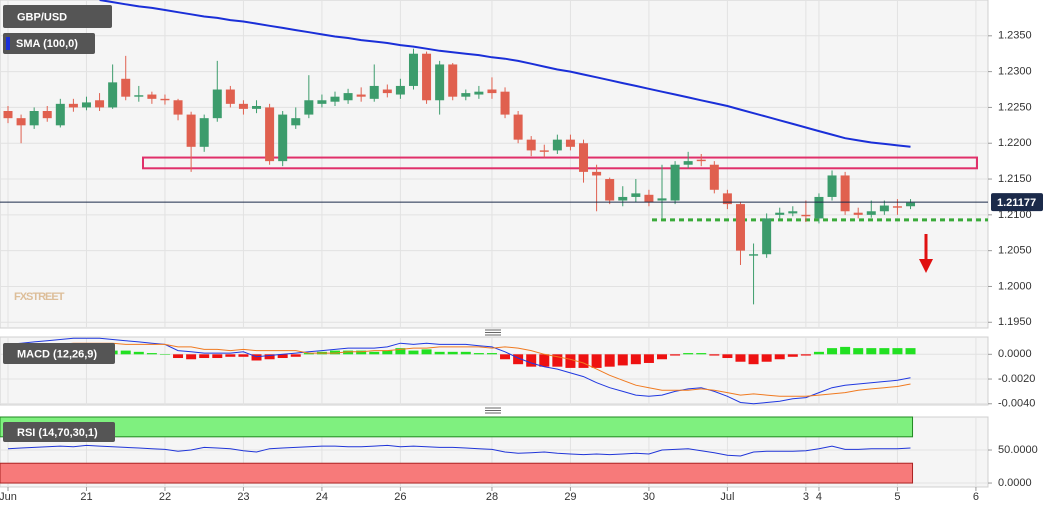 The height and width of the screenshot is (510, 1060). Describe the element at coordinates (1015, 179) in the screenshot. I see `y-tick-label: 1.2150` at that location.